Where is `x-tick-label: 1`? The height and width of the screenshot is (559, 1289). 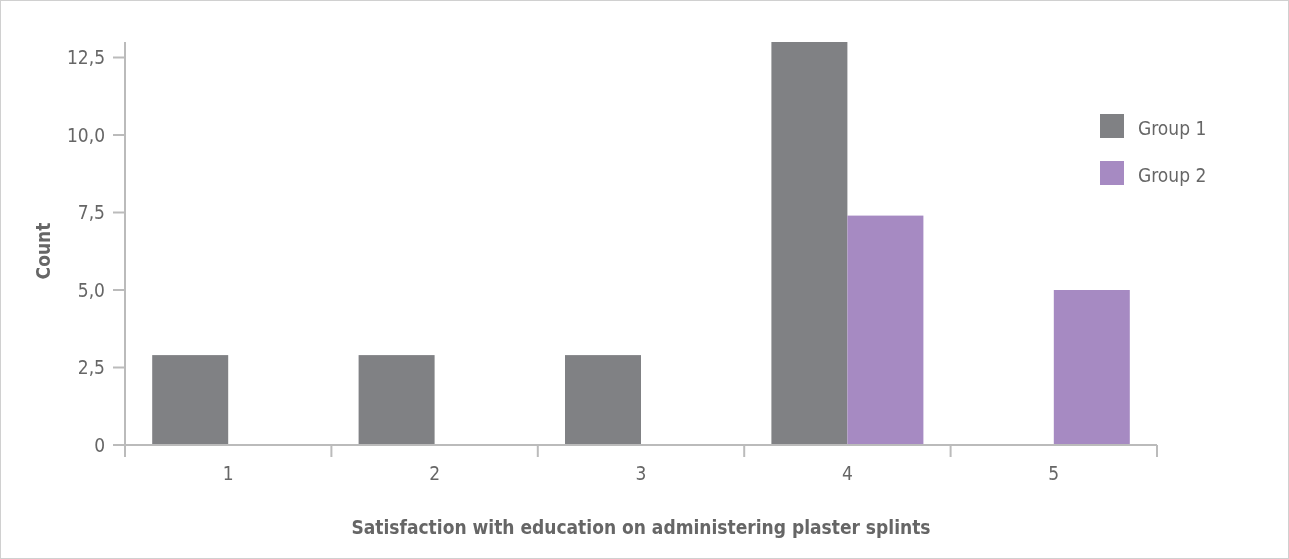
x-tick-label: 1 is located at coordinates (228, 473).